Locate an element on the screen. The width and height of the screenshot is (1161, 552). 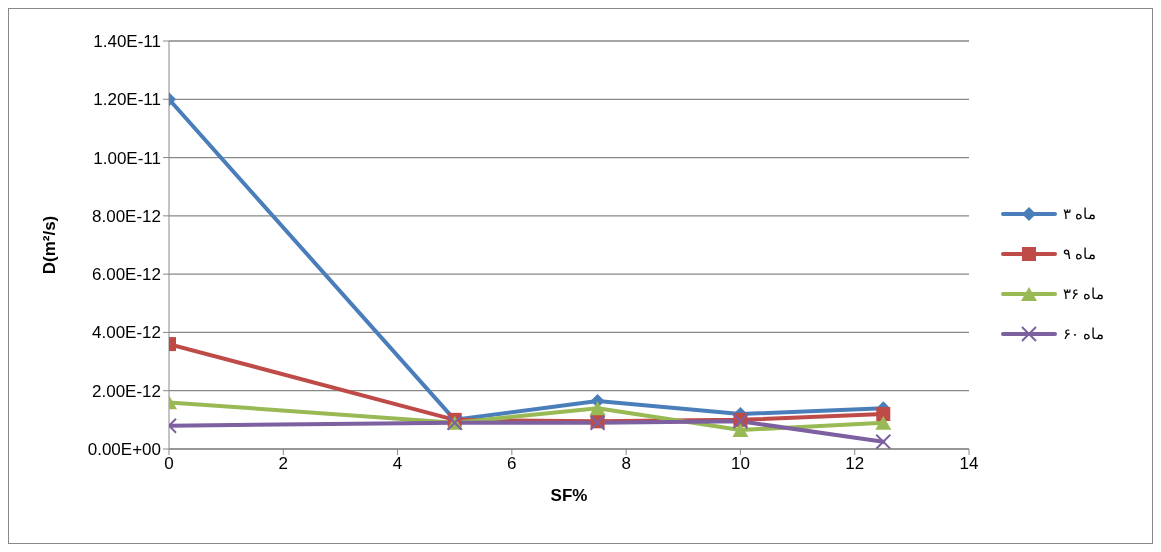
x-tick-label: 2 is located at coordinates (283, 464).